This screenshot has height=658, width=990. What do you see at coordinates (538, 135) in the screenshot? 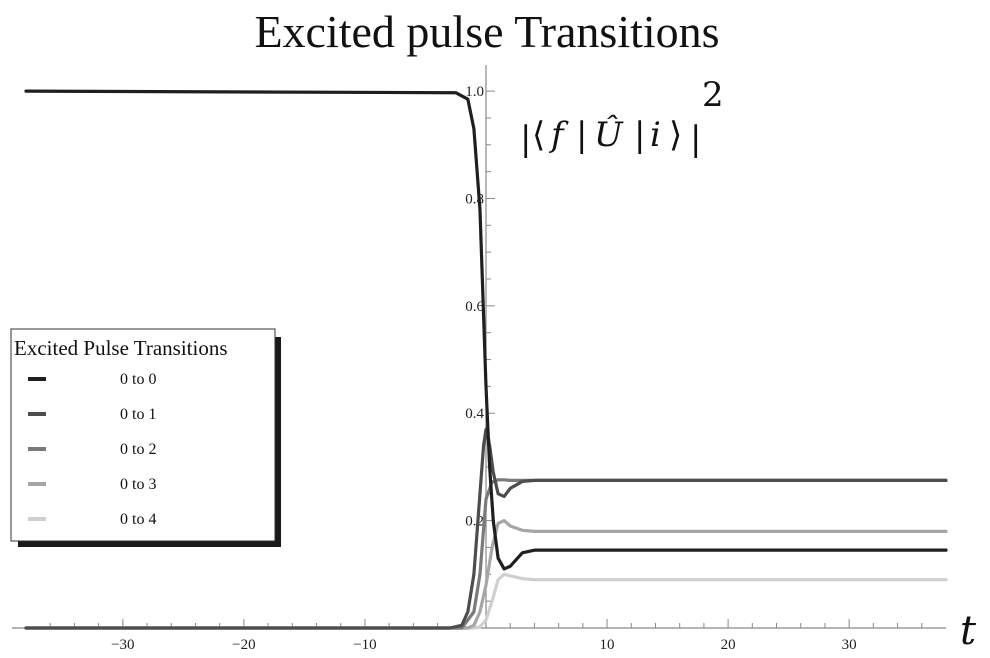
I see `y-label-open-bracket: ⟨` at bounding box center [538, 135].